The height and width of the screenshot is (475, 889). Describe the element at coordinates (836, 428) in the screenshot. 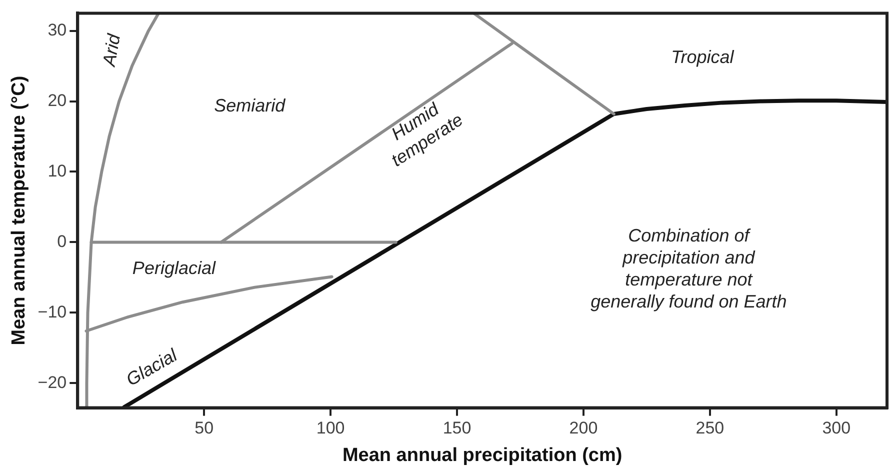

I see `x-tick-label: 300` at that location.